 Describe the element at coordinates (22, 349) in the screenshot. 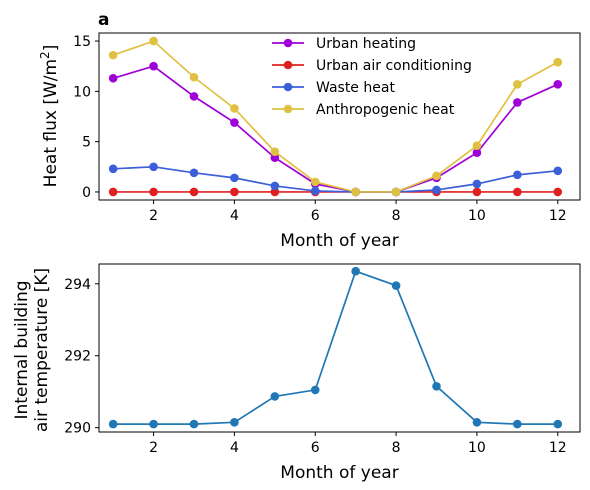

I see `y-axis-label-line-1: Internal building` at that location.